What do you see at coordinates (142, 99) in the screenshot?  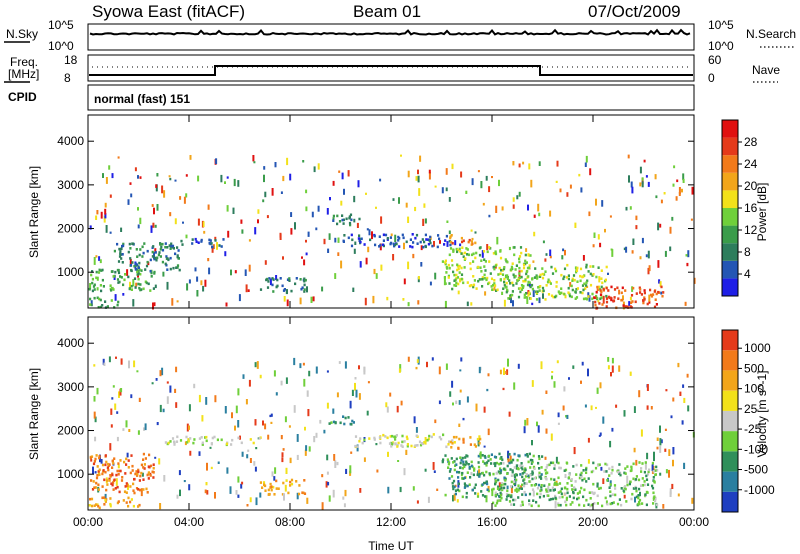 I see `cpid-value: normal (fast) 151` at bounding box center [142, 99].